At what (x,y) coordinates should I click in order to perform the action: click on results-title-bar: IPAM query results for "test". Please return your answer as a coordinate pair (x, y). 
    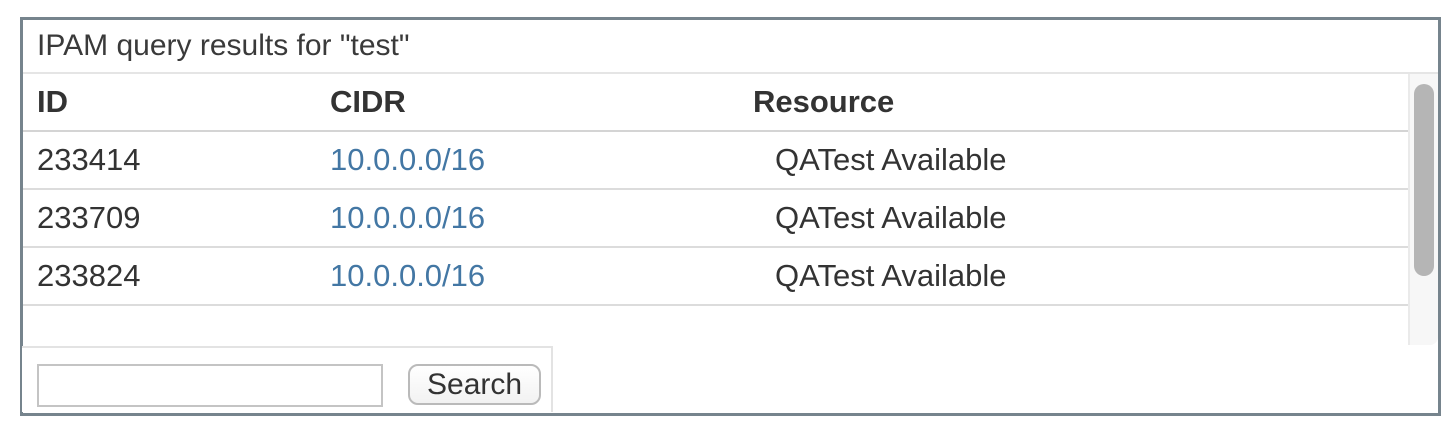
    Looking at the image, I should click on (730, 47).